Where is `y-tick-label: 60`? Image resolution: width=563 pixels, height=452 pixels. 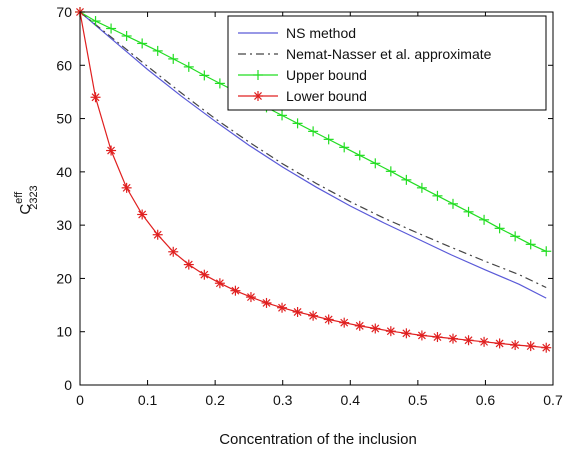 y-tick-label: 60 is located at coordinates (64, 65).